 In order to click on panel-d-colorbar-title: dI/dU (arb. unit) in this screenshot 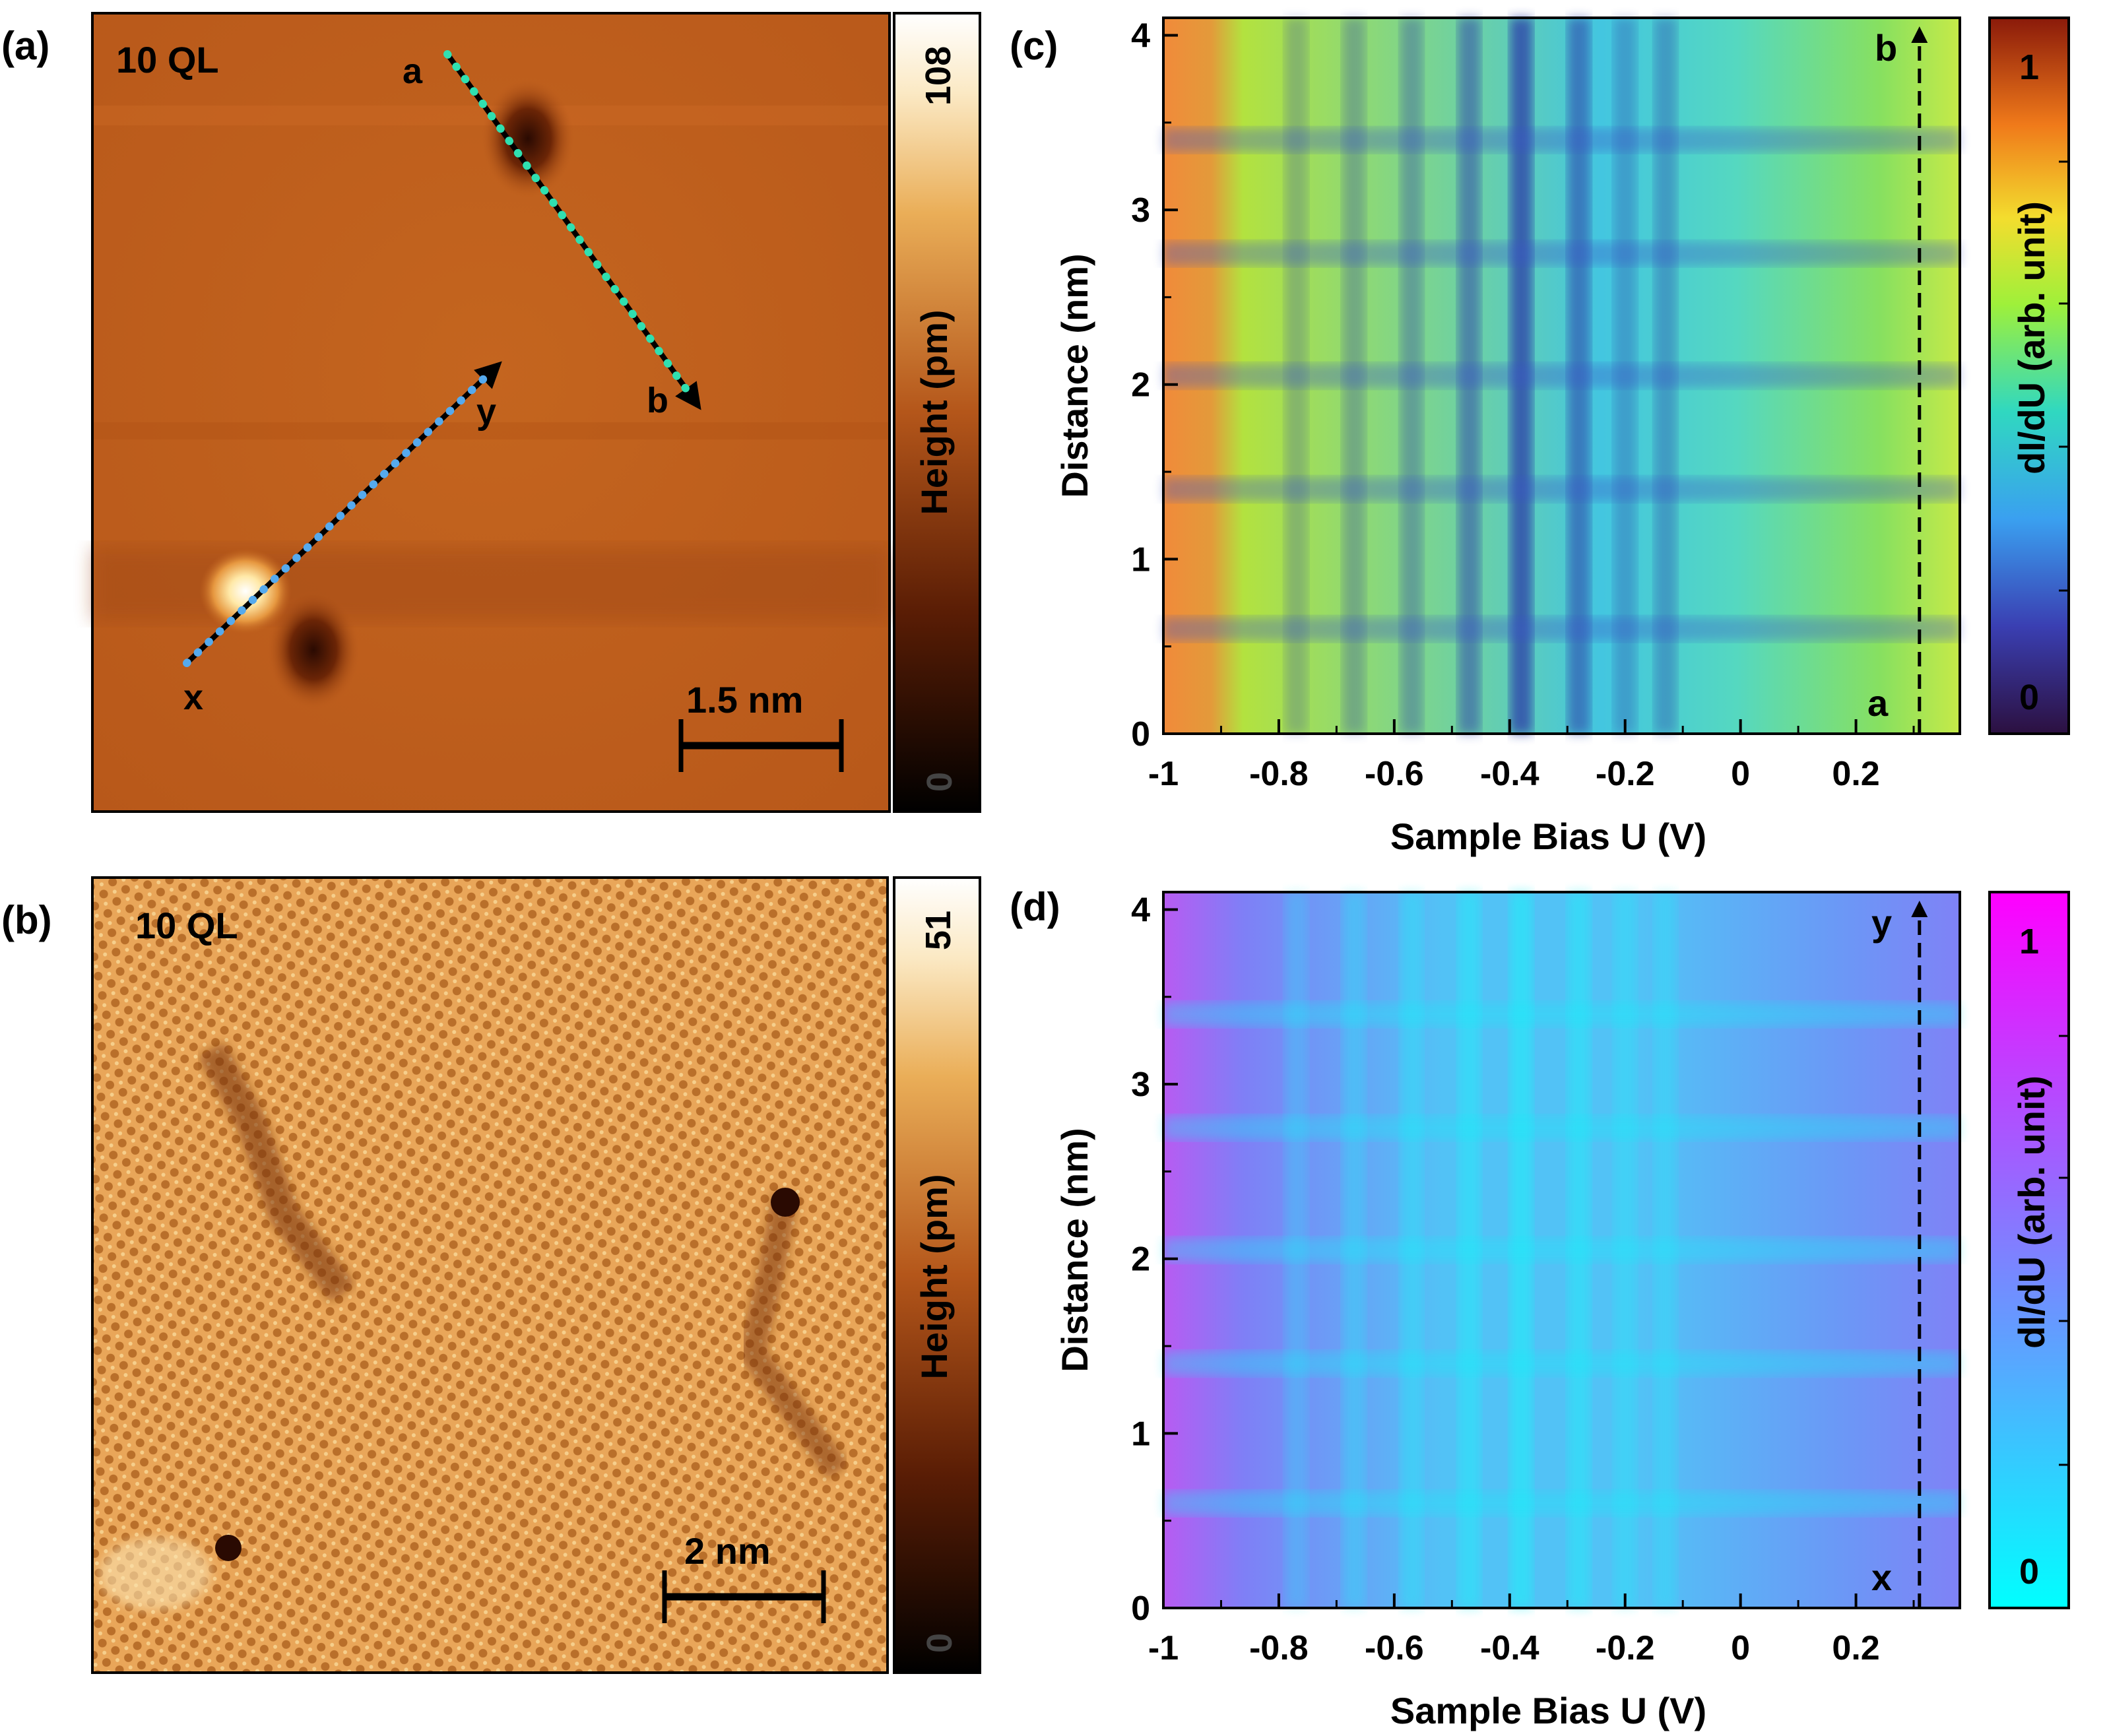, I will do `click(2031, 1212)`.